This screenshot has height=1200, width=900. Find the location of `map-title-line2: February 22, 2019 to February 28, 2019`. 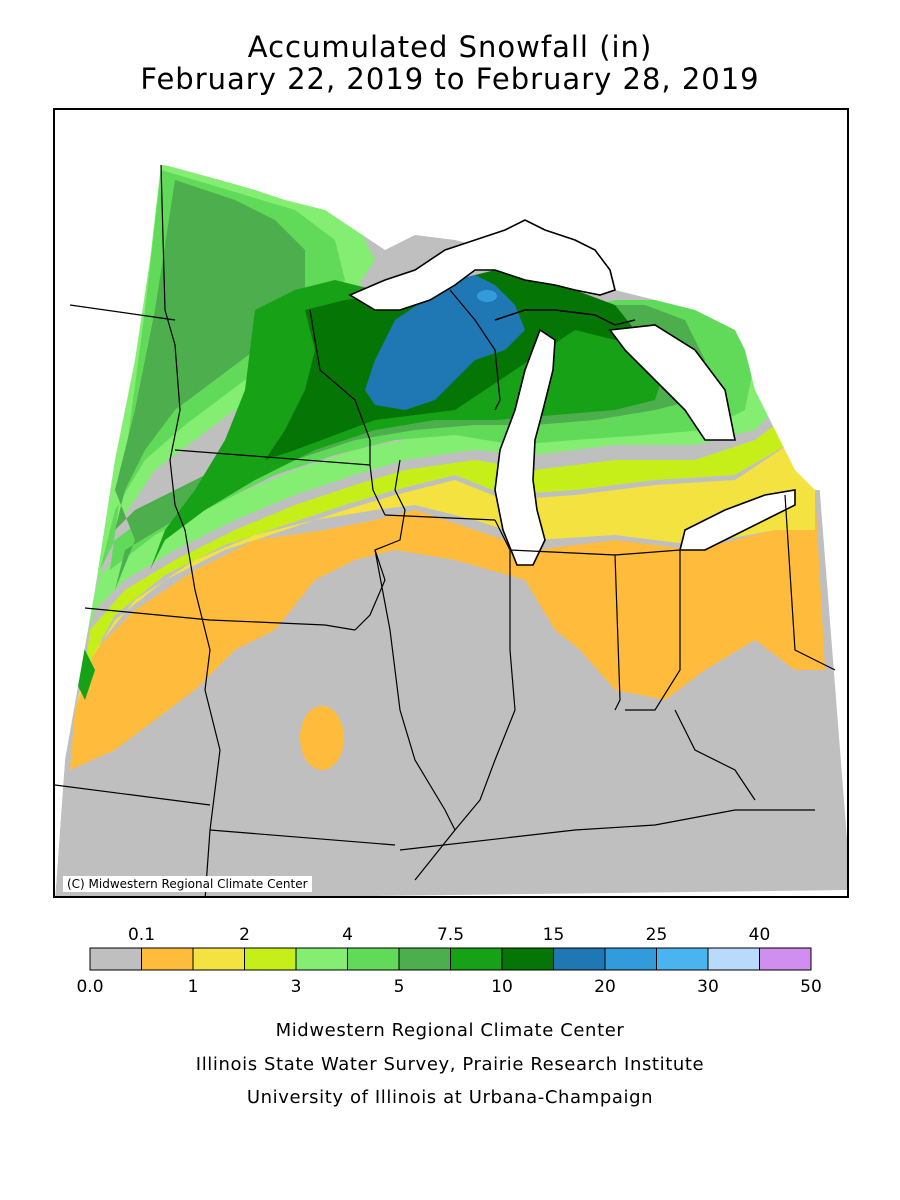

map-title-line2: February 22, 2019 to February 28, 2019 is located at coordinates (450, 79).